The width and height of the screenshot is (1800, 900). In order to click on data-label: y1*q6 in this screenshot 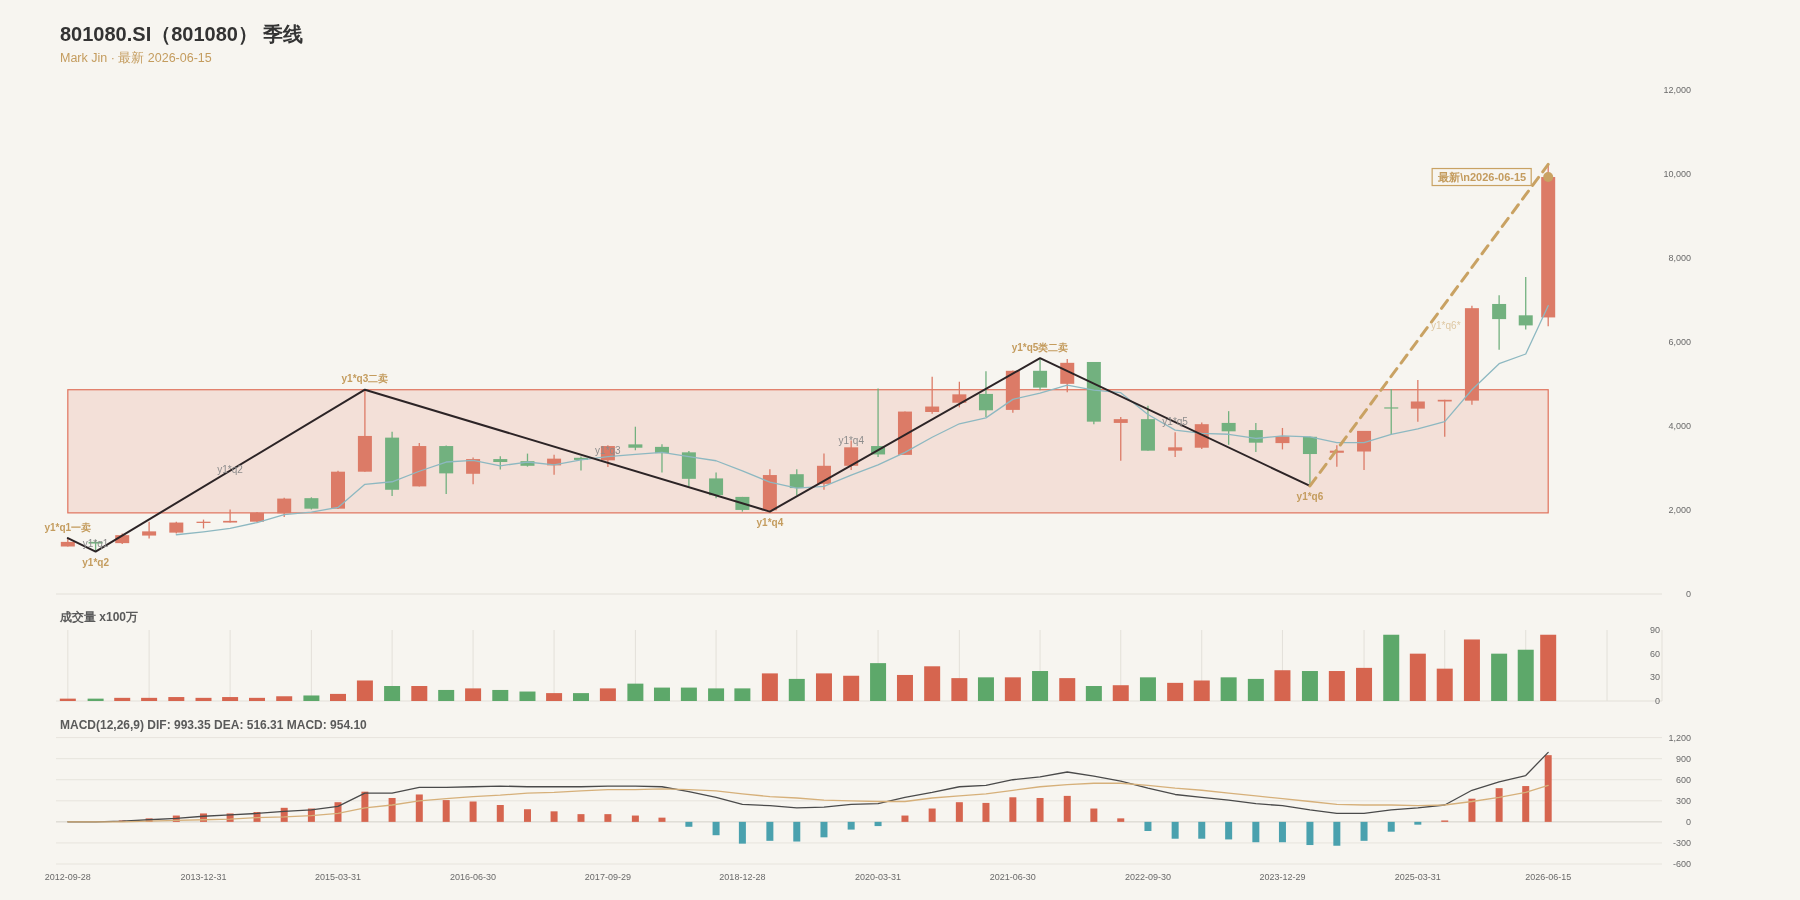, I will do `click(1310, 497)`.